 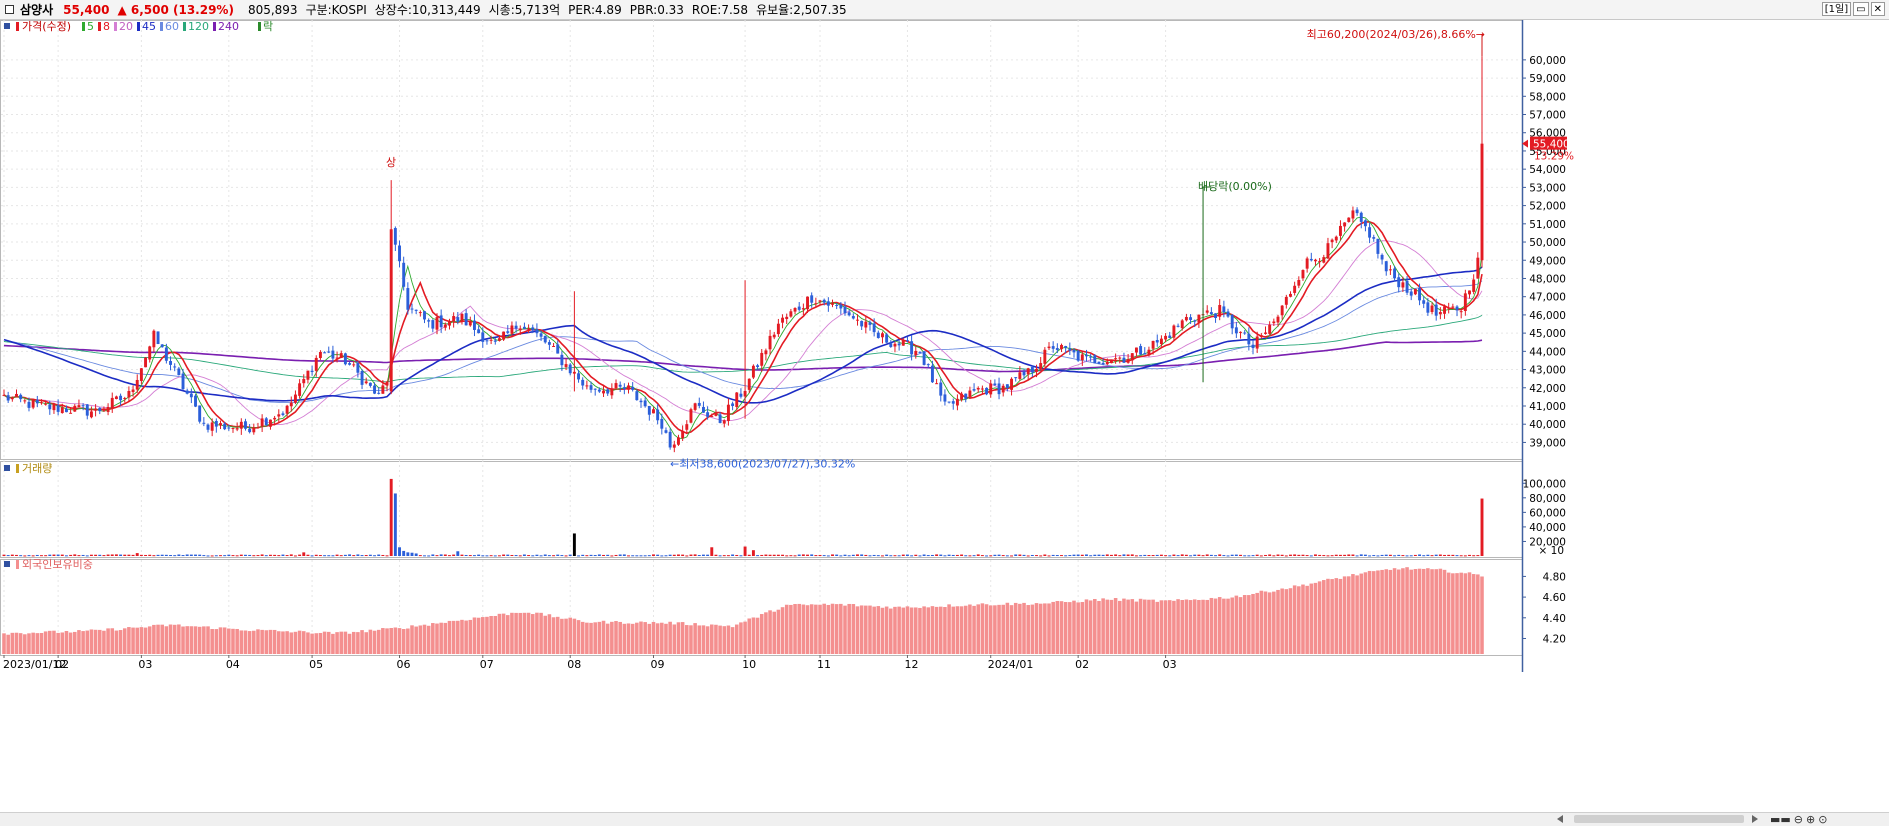 What do you see at coordinates (48, 564) in the screenshot?
I see `foreign-legend: 외국인보유비중` at bounding box center [48, 564].